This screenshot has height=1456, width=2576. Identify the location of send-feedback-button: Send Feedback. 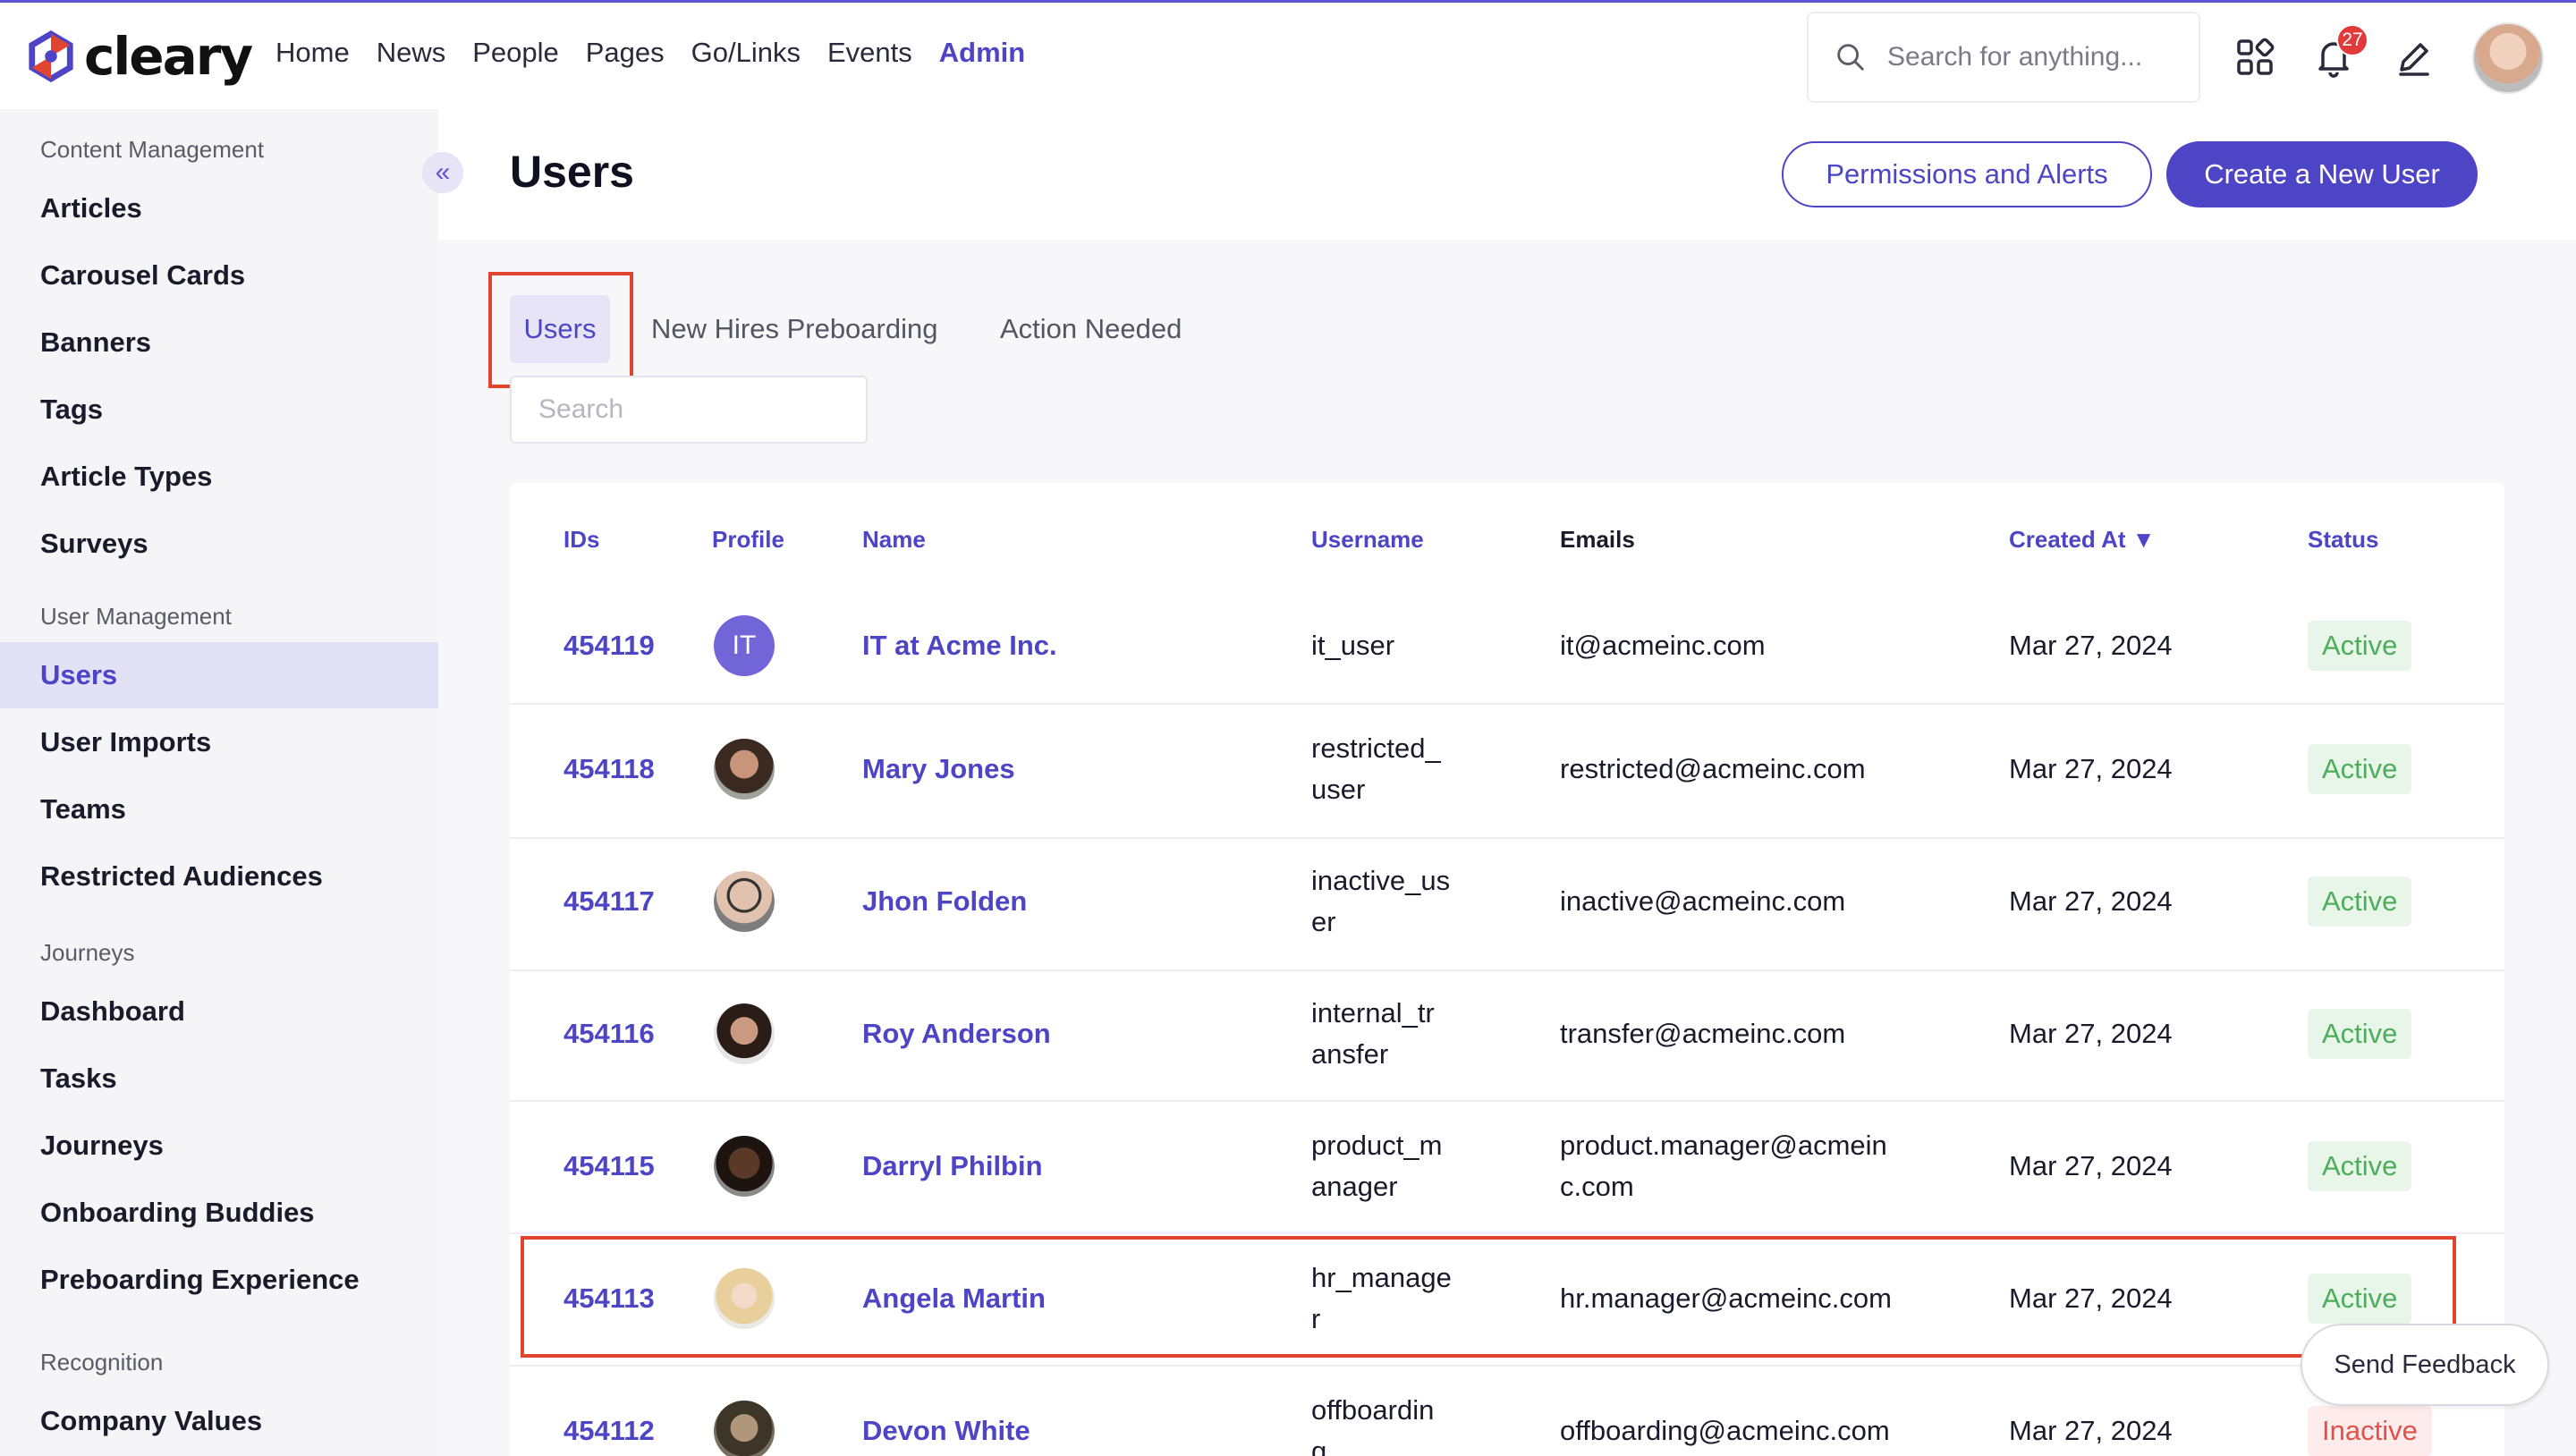
(2425, 1365).